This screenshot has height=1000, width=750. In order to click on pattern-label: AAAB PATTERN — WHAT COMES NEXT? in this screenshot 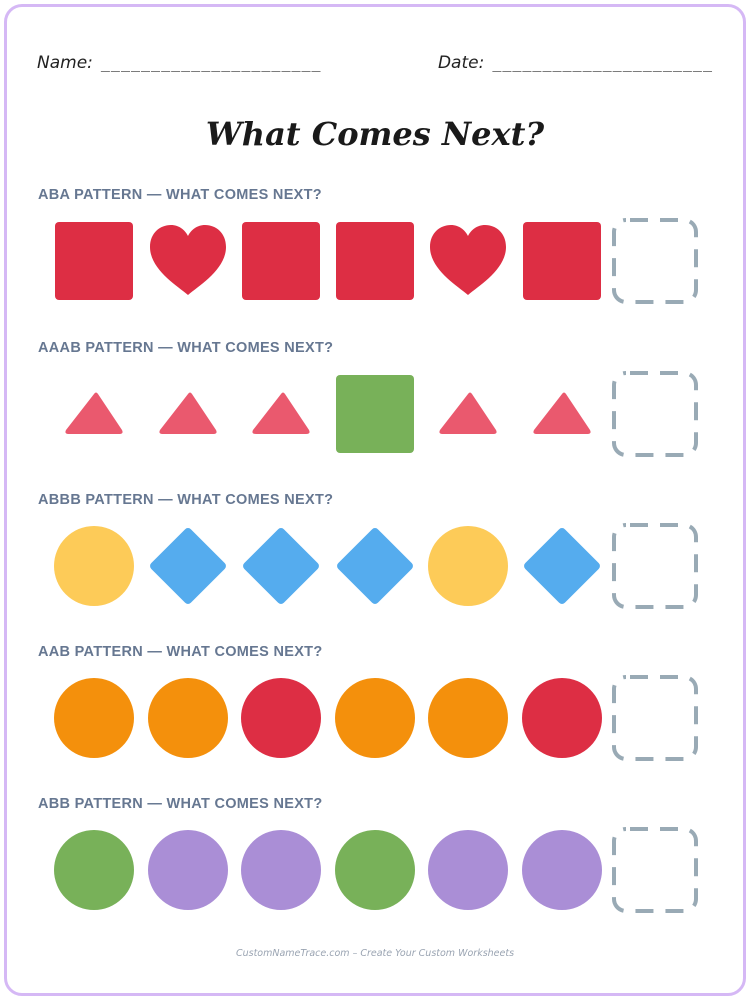, I will do `click(186, 348)`.